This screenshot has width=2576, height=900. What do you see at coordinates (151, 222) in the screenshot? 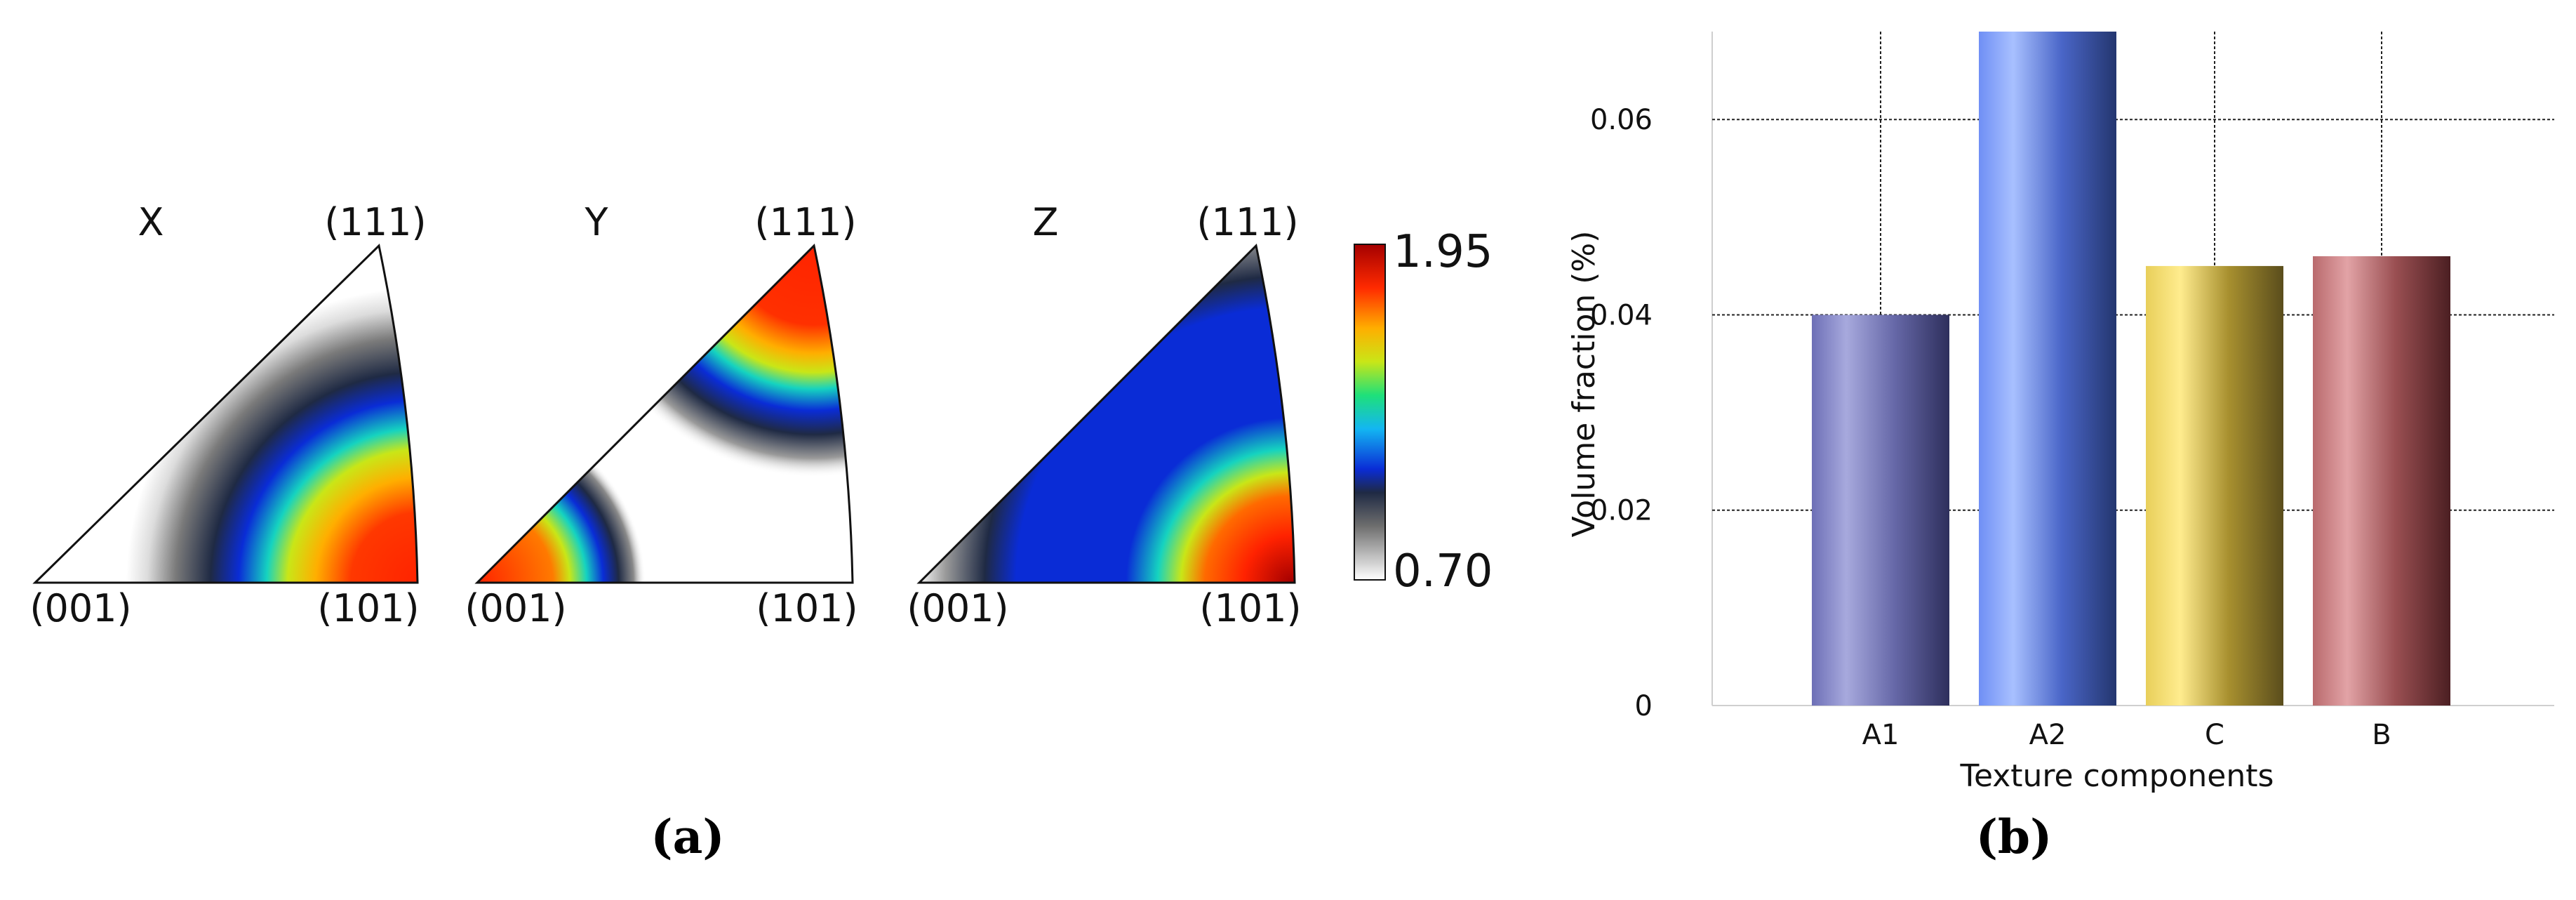
I see `ipf-x-direction: X` at bounding box center [151, 222].